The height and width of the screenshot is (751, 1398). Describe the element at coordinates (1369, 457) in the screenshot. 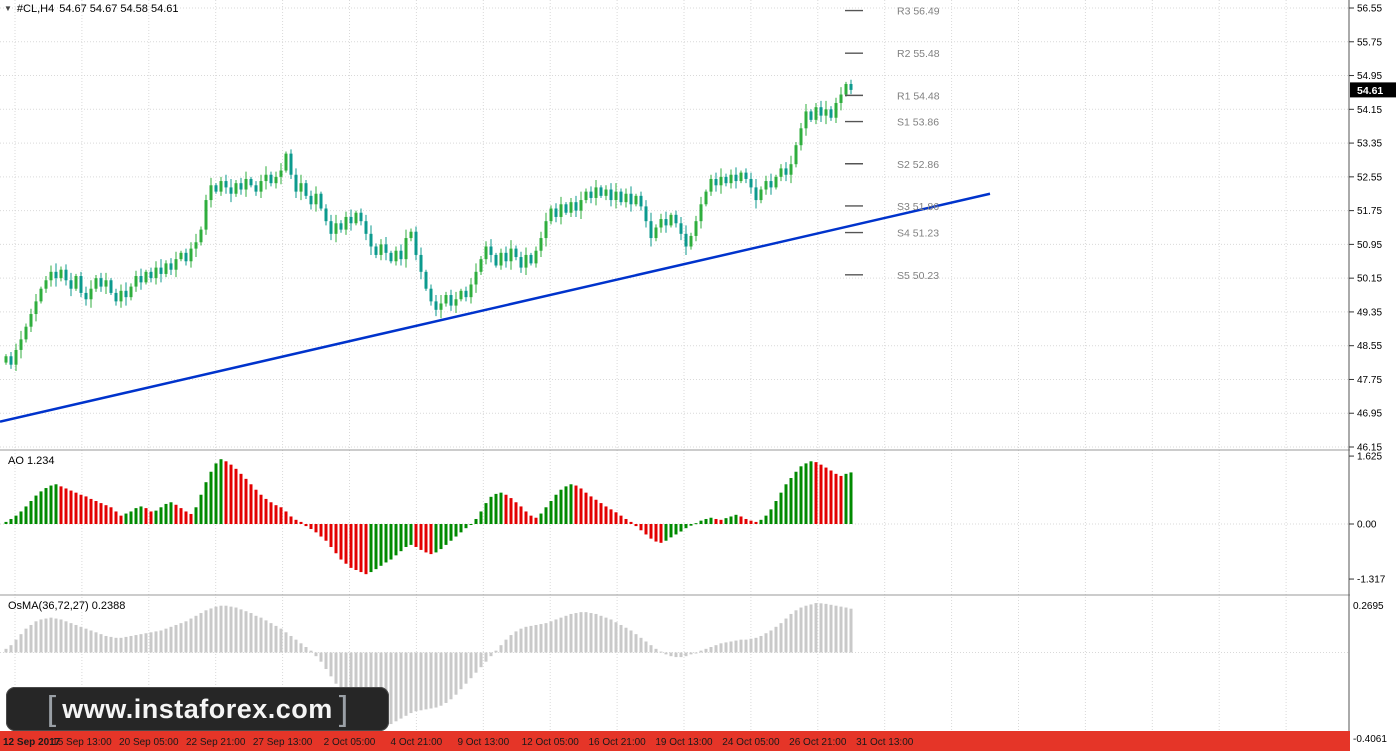

I see `ao-axis-label: 1.625` at that location.